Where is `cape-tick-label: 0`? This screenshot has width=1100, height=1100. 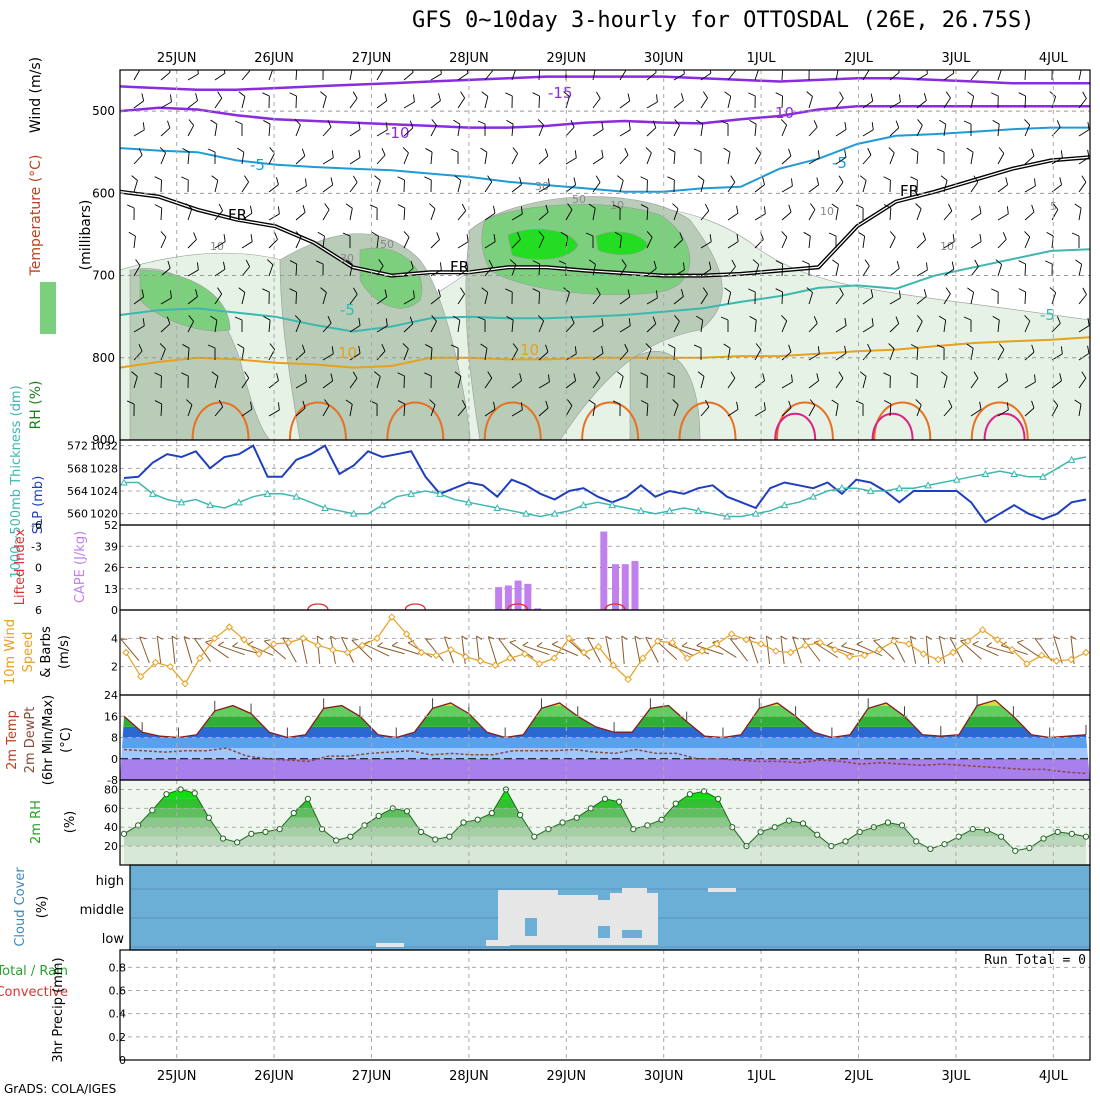
cape-tick-label: 0 is located at coordinates (114, 610).